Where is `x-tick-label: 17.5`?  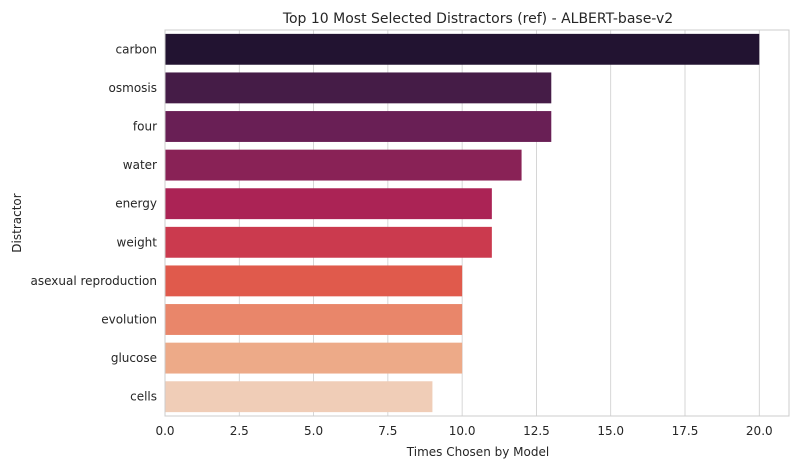
x-tick-label: 17.5 is located at coordinates (685, 431).